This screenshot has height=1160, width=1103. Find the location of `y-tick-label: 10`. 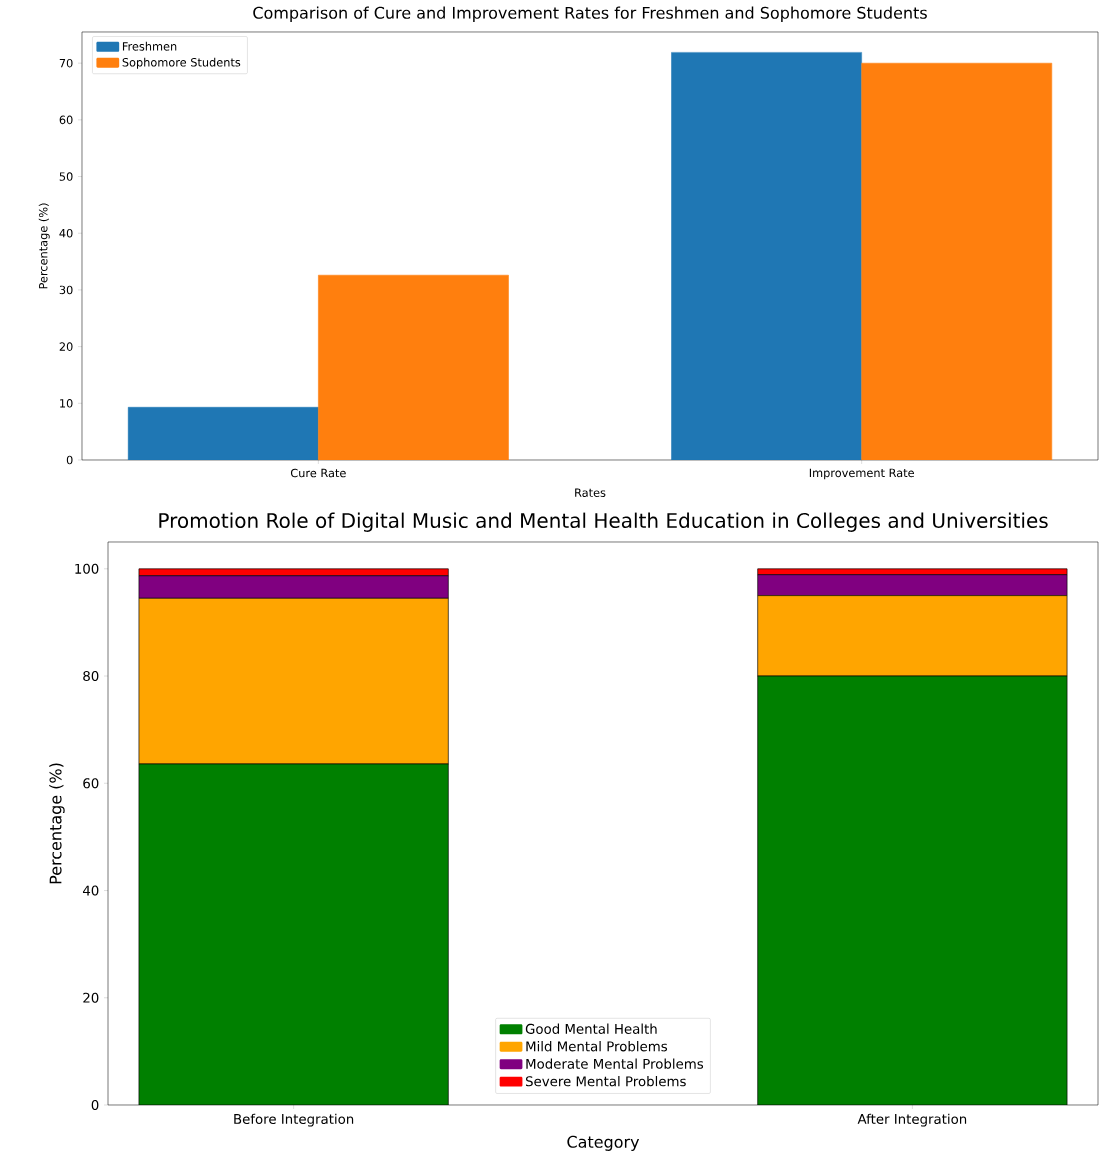

y-tick-label: 10 is located at coordinates (66, 403).